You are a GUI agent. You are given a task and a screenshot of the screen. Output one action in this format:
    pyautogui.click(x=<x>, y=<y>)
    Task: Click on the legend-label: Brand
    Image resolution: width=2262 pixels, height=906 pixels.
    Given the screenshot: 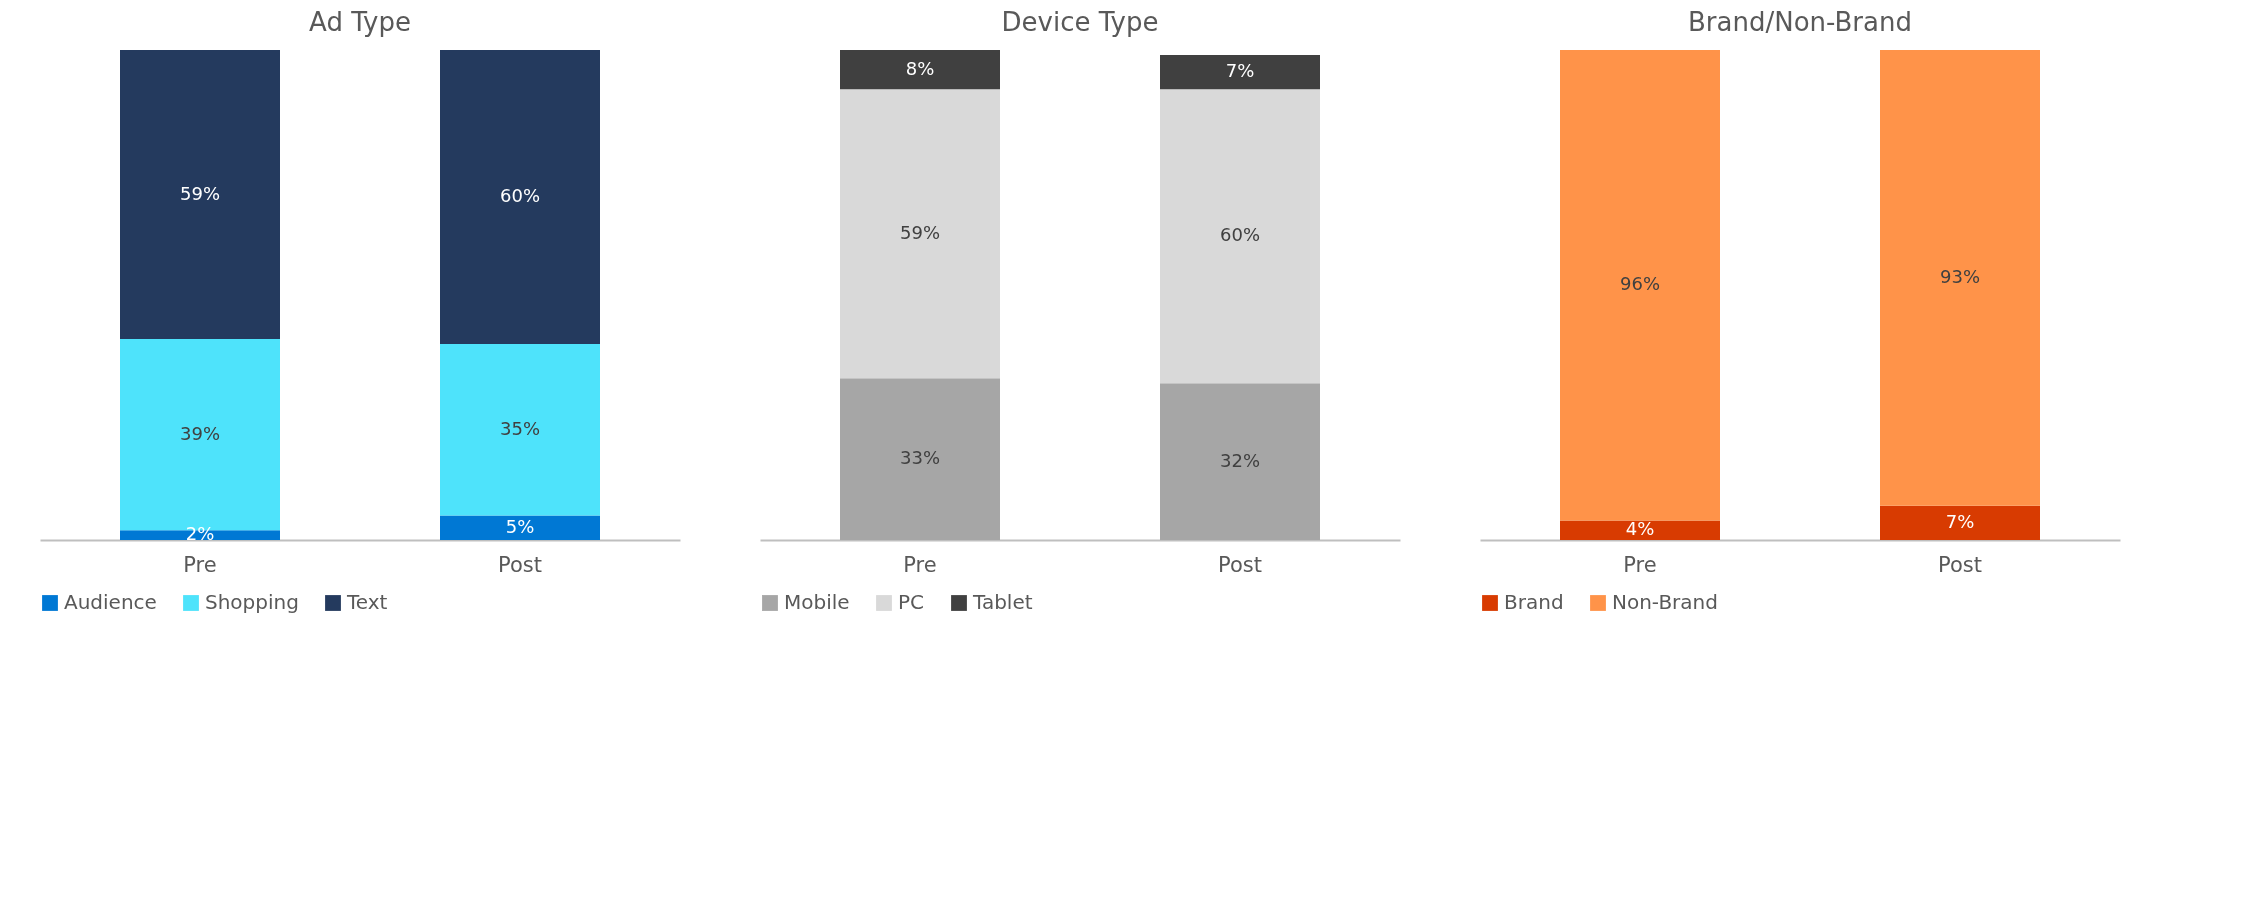 What is the action you would take?
    pyautogui.click(x=1534, y=602)
    